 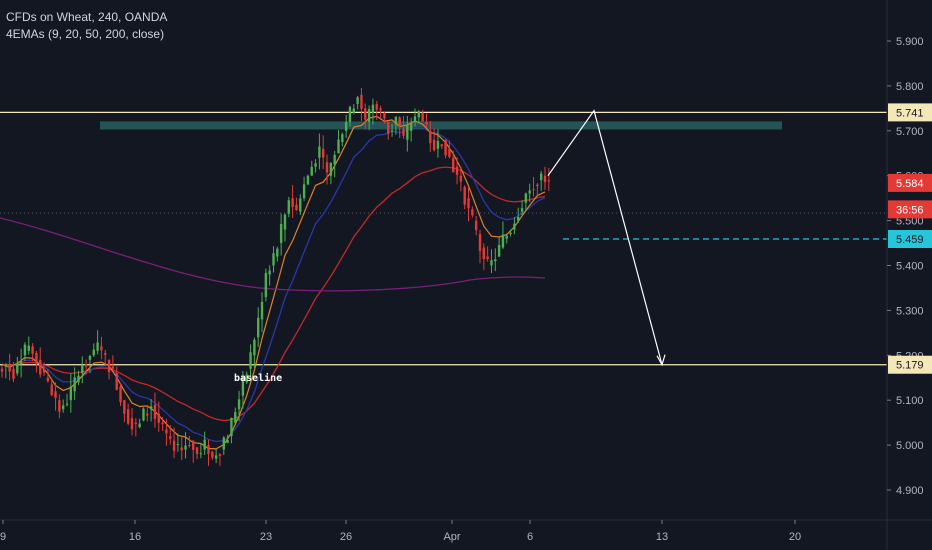 I want to click on y-tick-label: 5.300, so click(x=910, y=311).